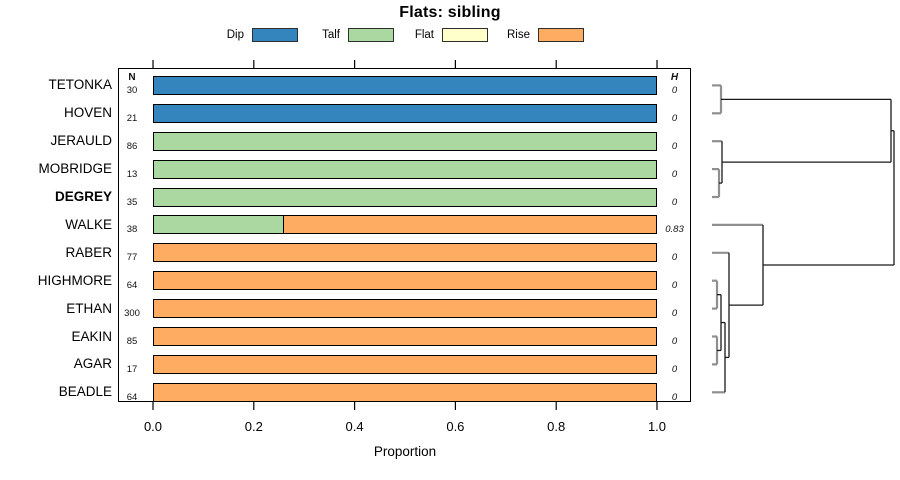 The image size is (900, 480). What do you see at coordinates (132, 369) in the screenshot?
I see `row-n-value: 17` at bounding box center [132, 369].